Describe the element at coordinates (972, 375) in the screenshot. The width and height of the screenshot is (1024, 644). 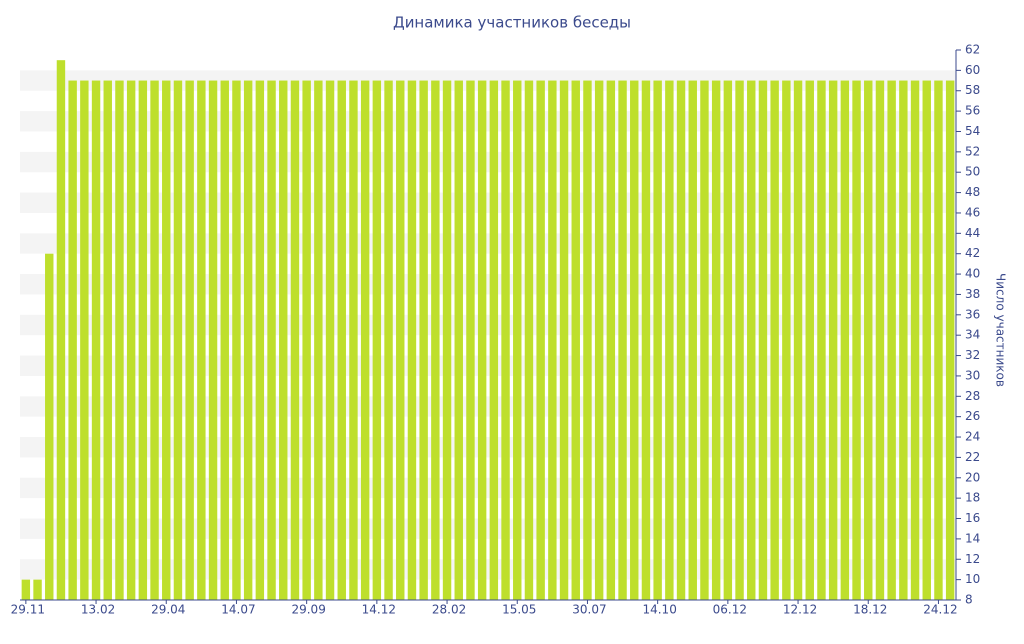
I see `y-tick-label: 30` at that location.